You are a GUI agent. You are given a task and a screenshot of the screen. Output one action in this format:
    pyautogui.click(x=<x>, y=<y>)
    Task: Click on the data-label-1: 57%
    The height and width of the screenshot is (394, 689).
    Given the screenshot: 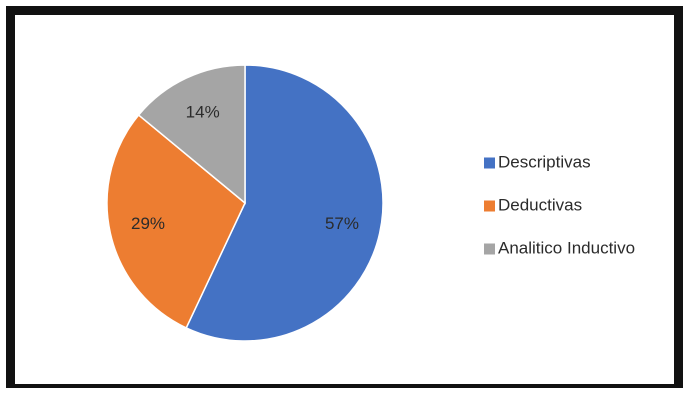 What is the action you would take?
    pyautogui.click(x=342, y=223)
    